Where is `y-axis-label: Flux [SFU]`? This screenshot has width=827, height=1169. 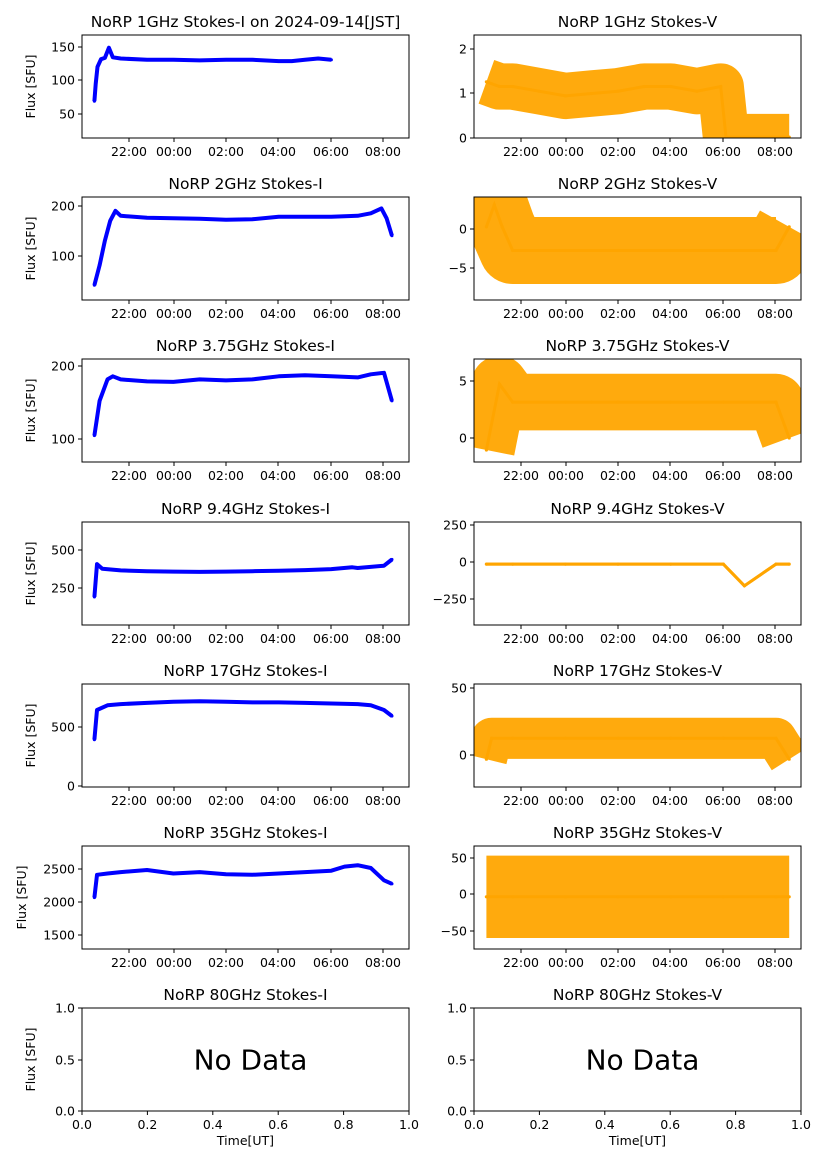 y-axis-label: Flux [SFU] is located at coordinates (30, 574).